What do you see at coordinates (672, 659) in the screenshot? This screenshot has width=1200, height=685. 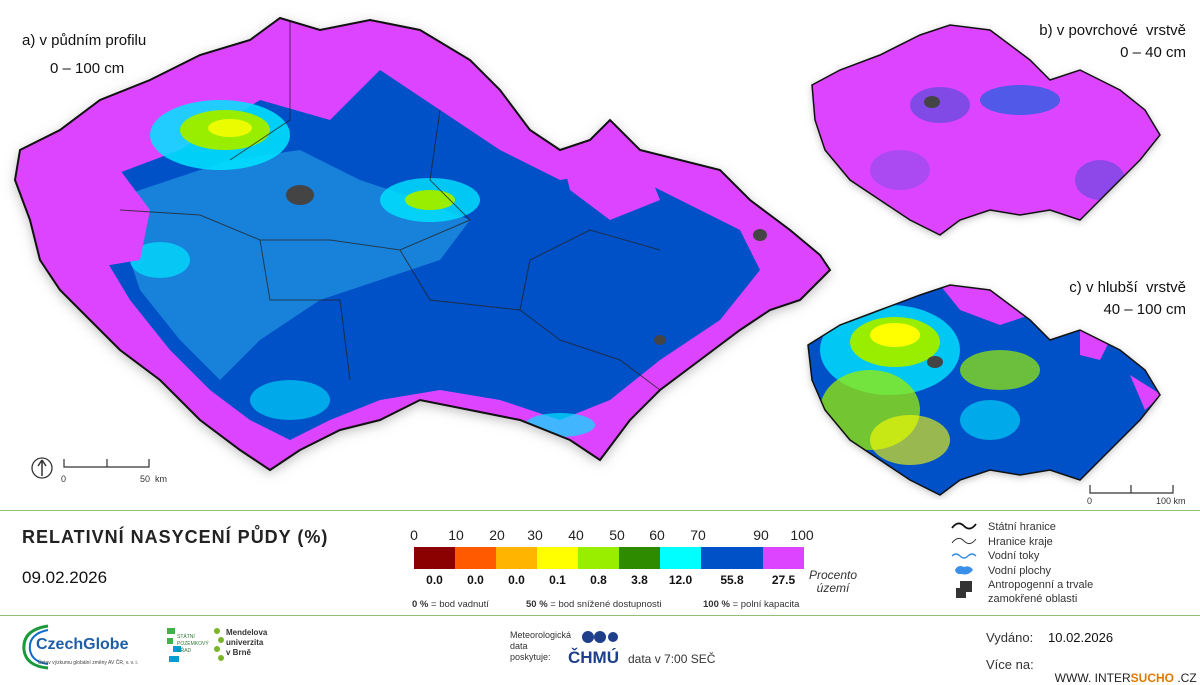 I see `data-time: data v 7:00 SEČ` at bounding box center [672, 659].